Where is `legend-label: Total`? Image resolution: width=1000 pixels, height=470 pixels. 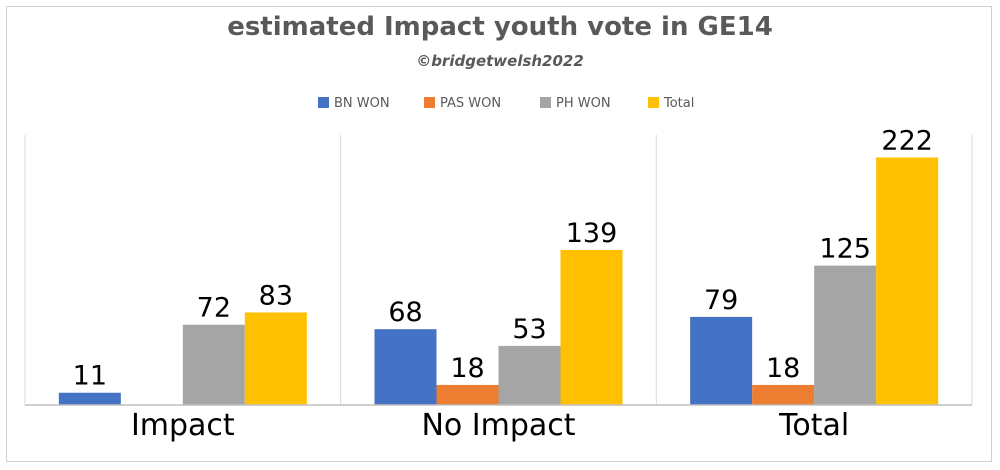 legend-label: Total is located at coordinates (678, 103).